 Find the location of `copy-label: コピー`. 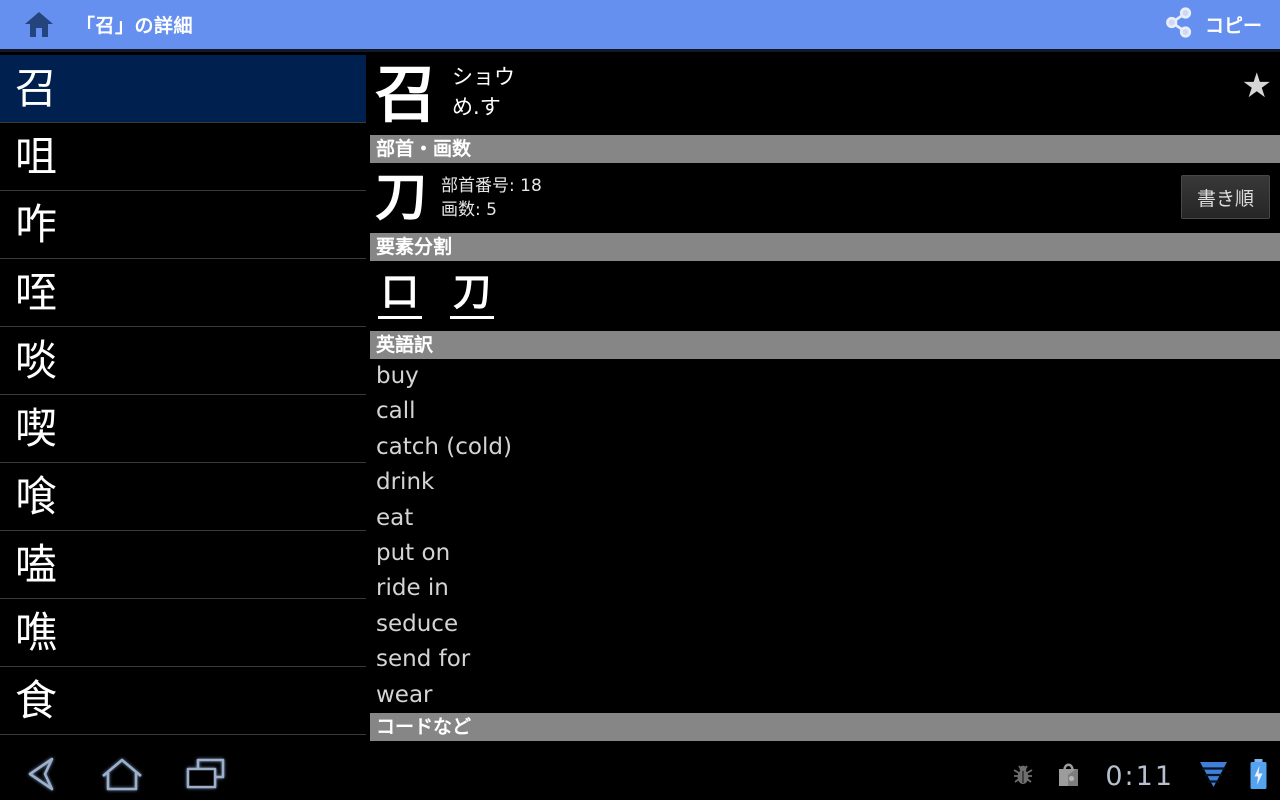

copy-label: コピー is located at coordinates (1233, 26).